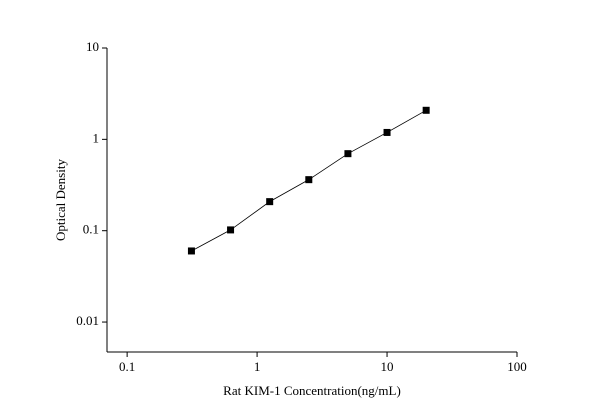 Image resolution: width=600 pixels, height=419 pixels. What do you see at coordinates (312, 390) in the screenshot?
I see `x-axis-label: Rat KIM-1 Concentration(ng/mL)` at bounding box center [312, 390].